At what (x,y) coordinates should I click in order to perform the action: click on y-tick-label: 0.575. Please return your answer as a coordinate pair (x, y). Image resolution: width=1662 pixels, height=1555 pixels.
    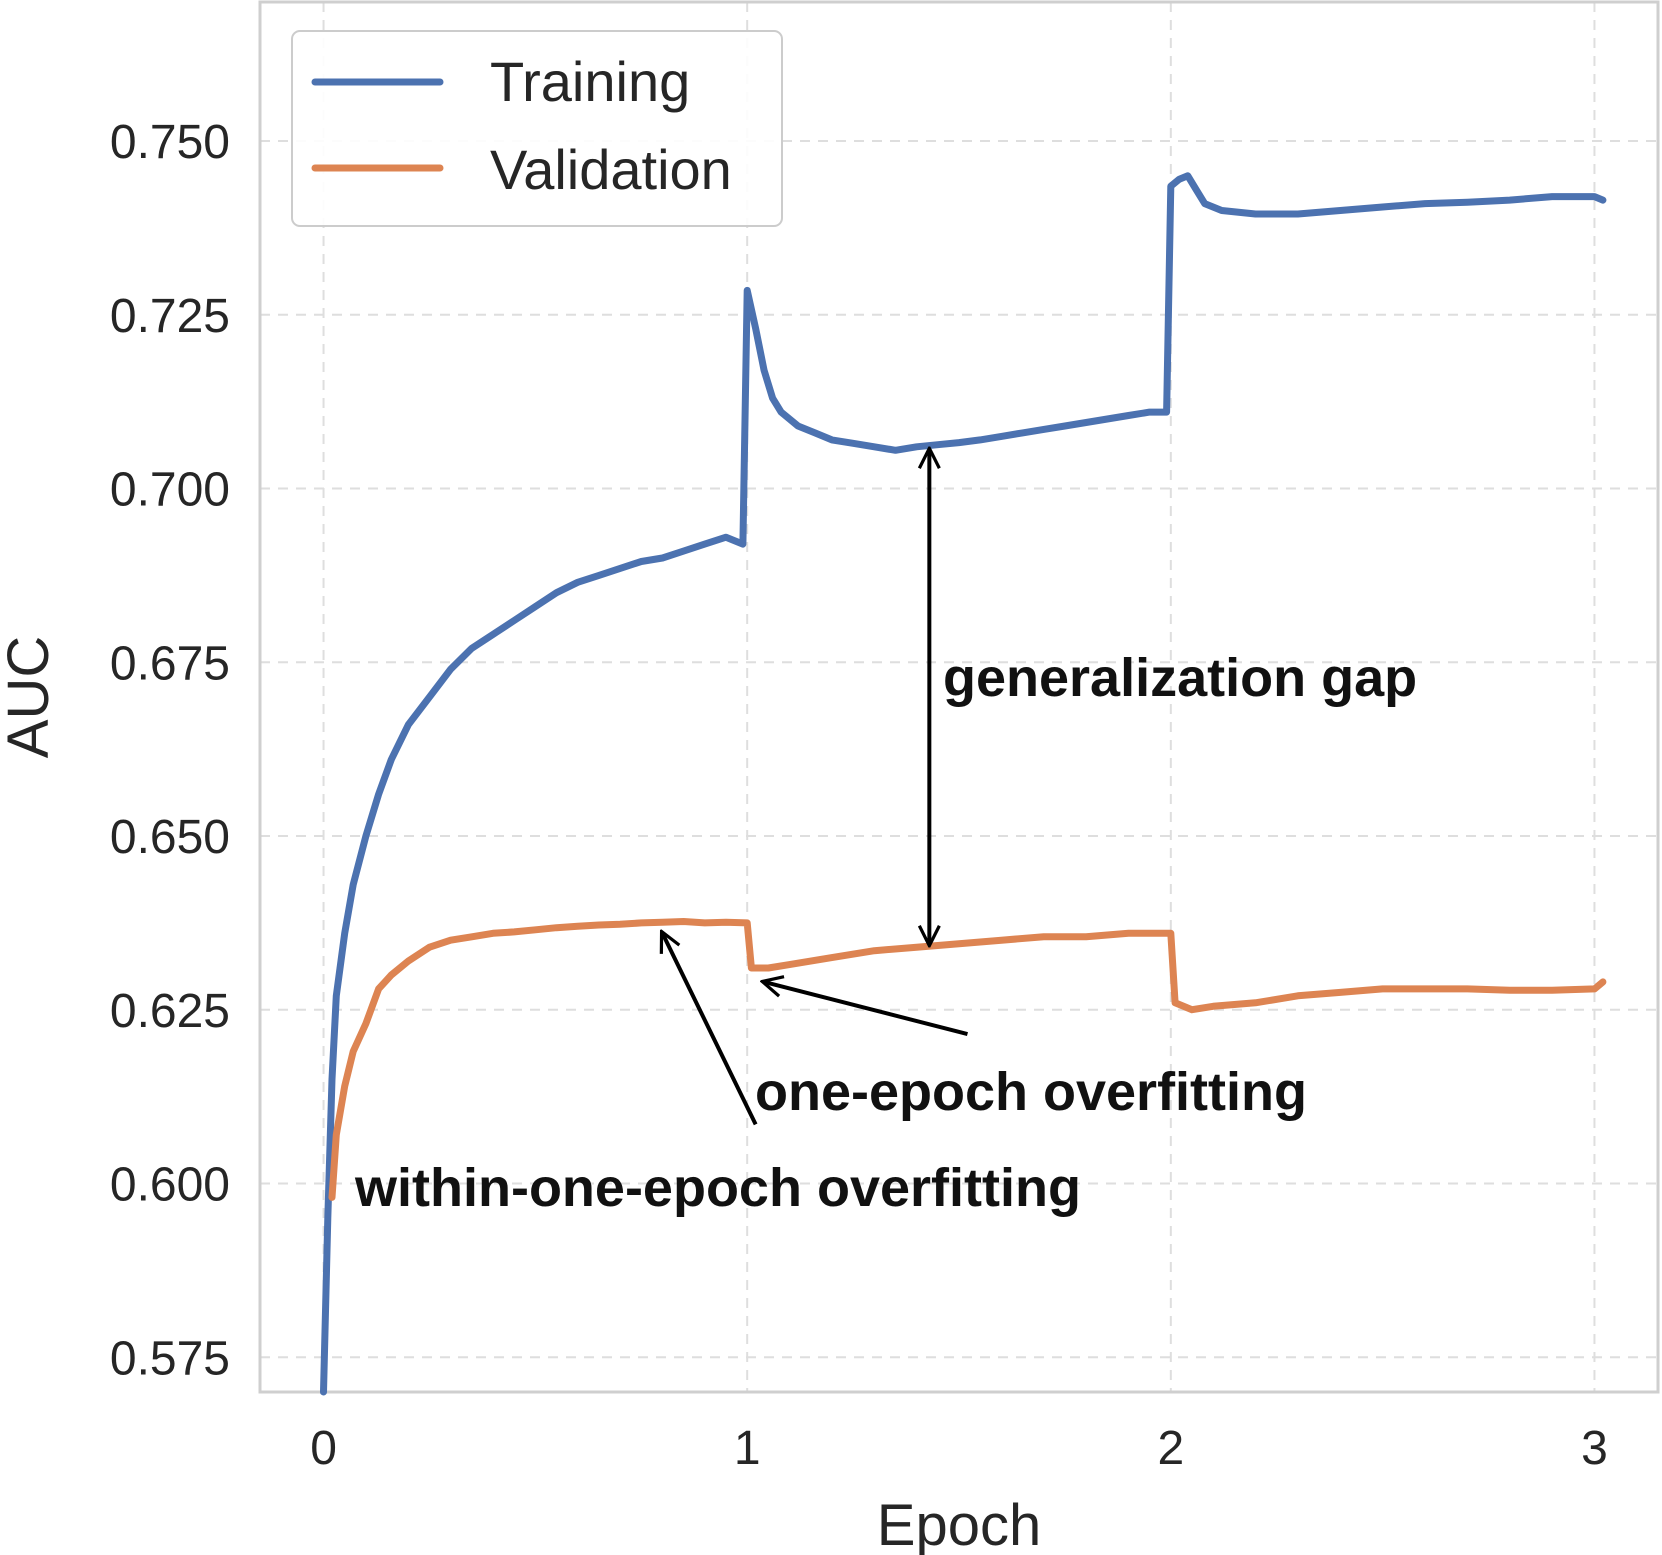
    Looking at the image, I should click on (170, 1358).